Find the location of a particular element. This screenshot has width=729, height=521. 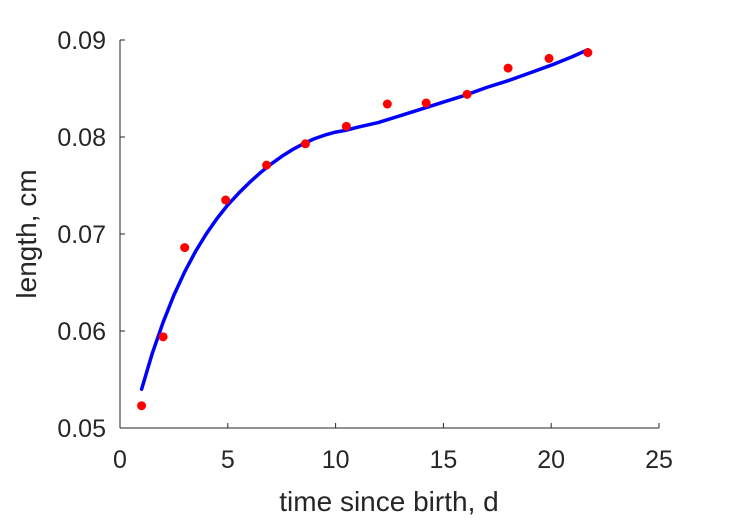

y-tick-label: 0.07 is located at coordinates (81, 235).